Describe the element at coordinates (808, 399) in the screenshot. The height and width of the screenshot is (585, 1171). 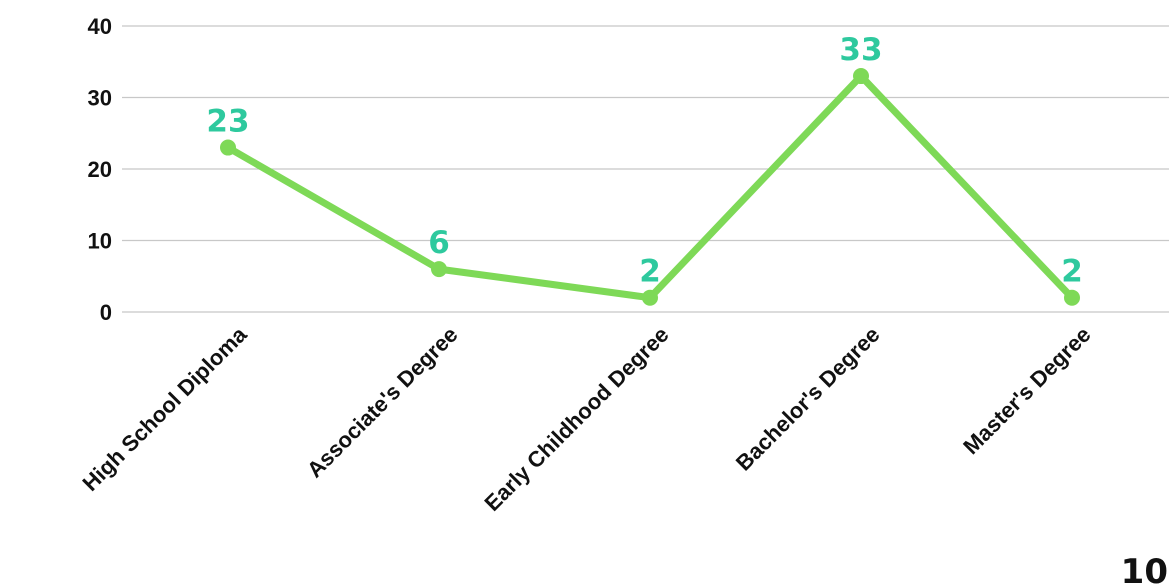
I see `x-category-label: Bachelor's Degree` at that location.